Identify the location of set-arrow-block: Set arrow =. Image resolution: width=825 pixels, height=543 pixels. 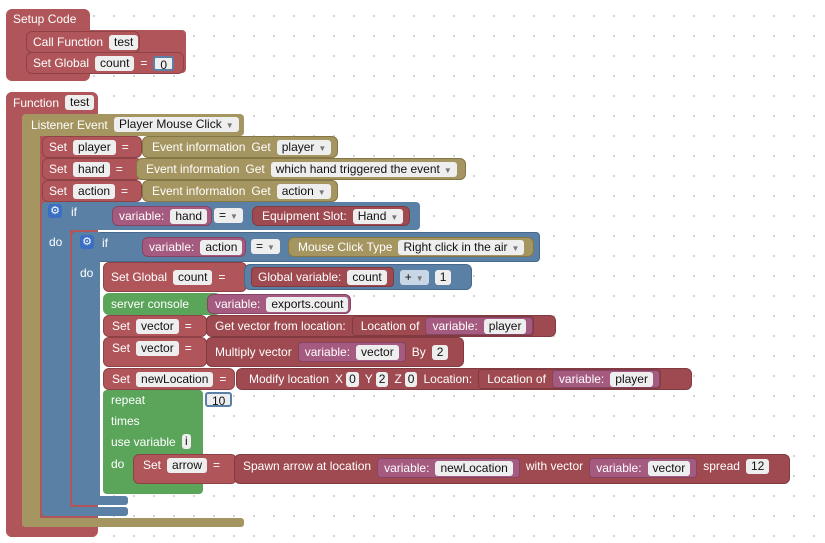
(185, 469).